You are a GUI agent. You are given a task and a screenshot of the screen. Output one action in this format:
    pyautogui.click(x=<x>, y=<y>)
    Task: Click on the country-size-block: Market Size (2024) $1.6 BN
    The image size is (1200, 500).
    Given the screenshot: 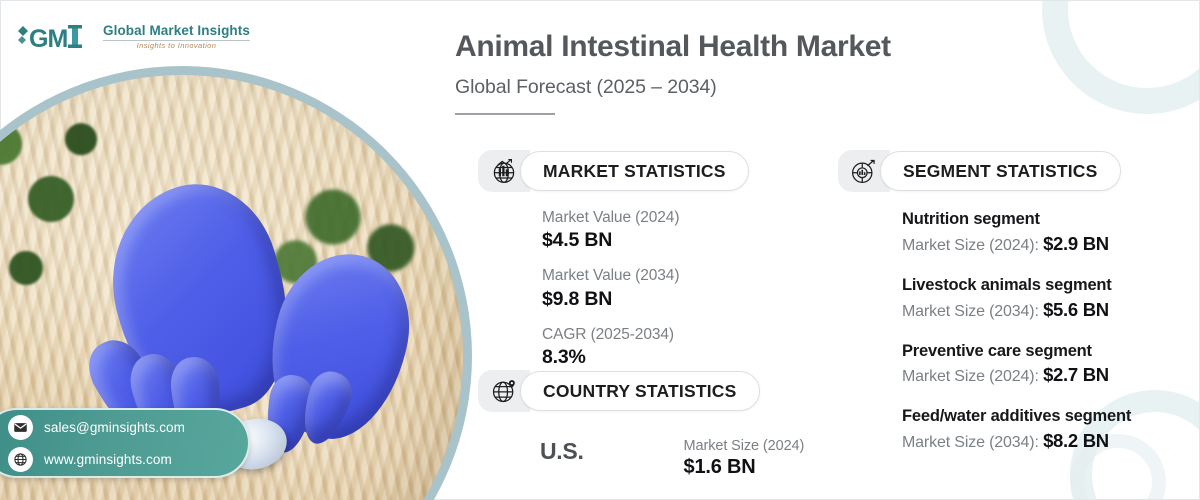 What is the action you would take?
    pyautogui.click(x=744, y=458)
    